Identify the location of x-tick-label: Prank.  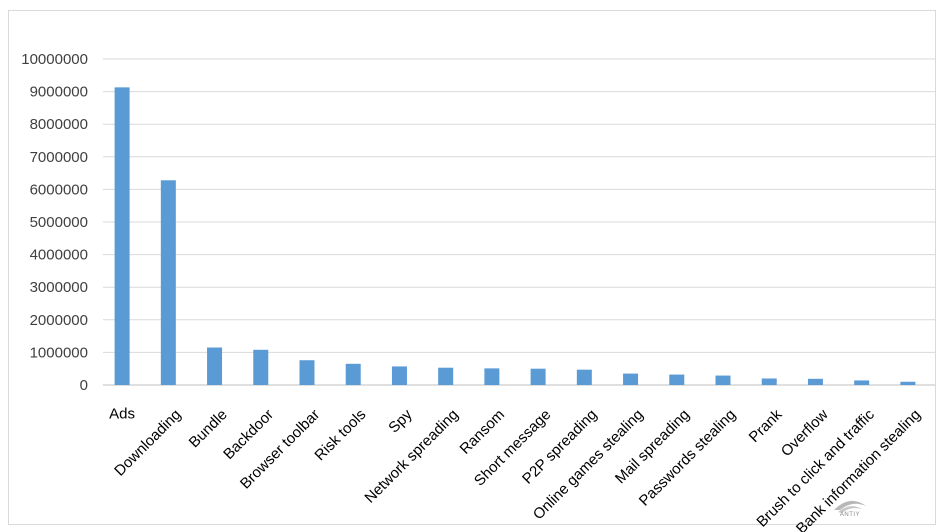
(766, 426).